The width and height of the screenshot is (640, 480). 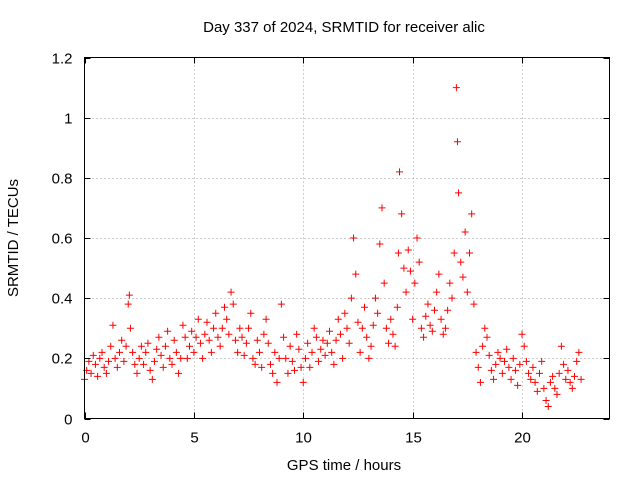 I want to click on y-tick-label: 1, so click(x=68, y=119).